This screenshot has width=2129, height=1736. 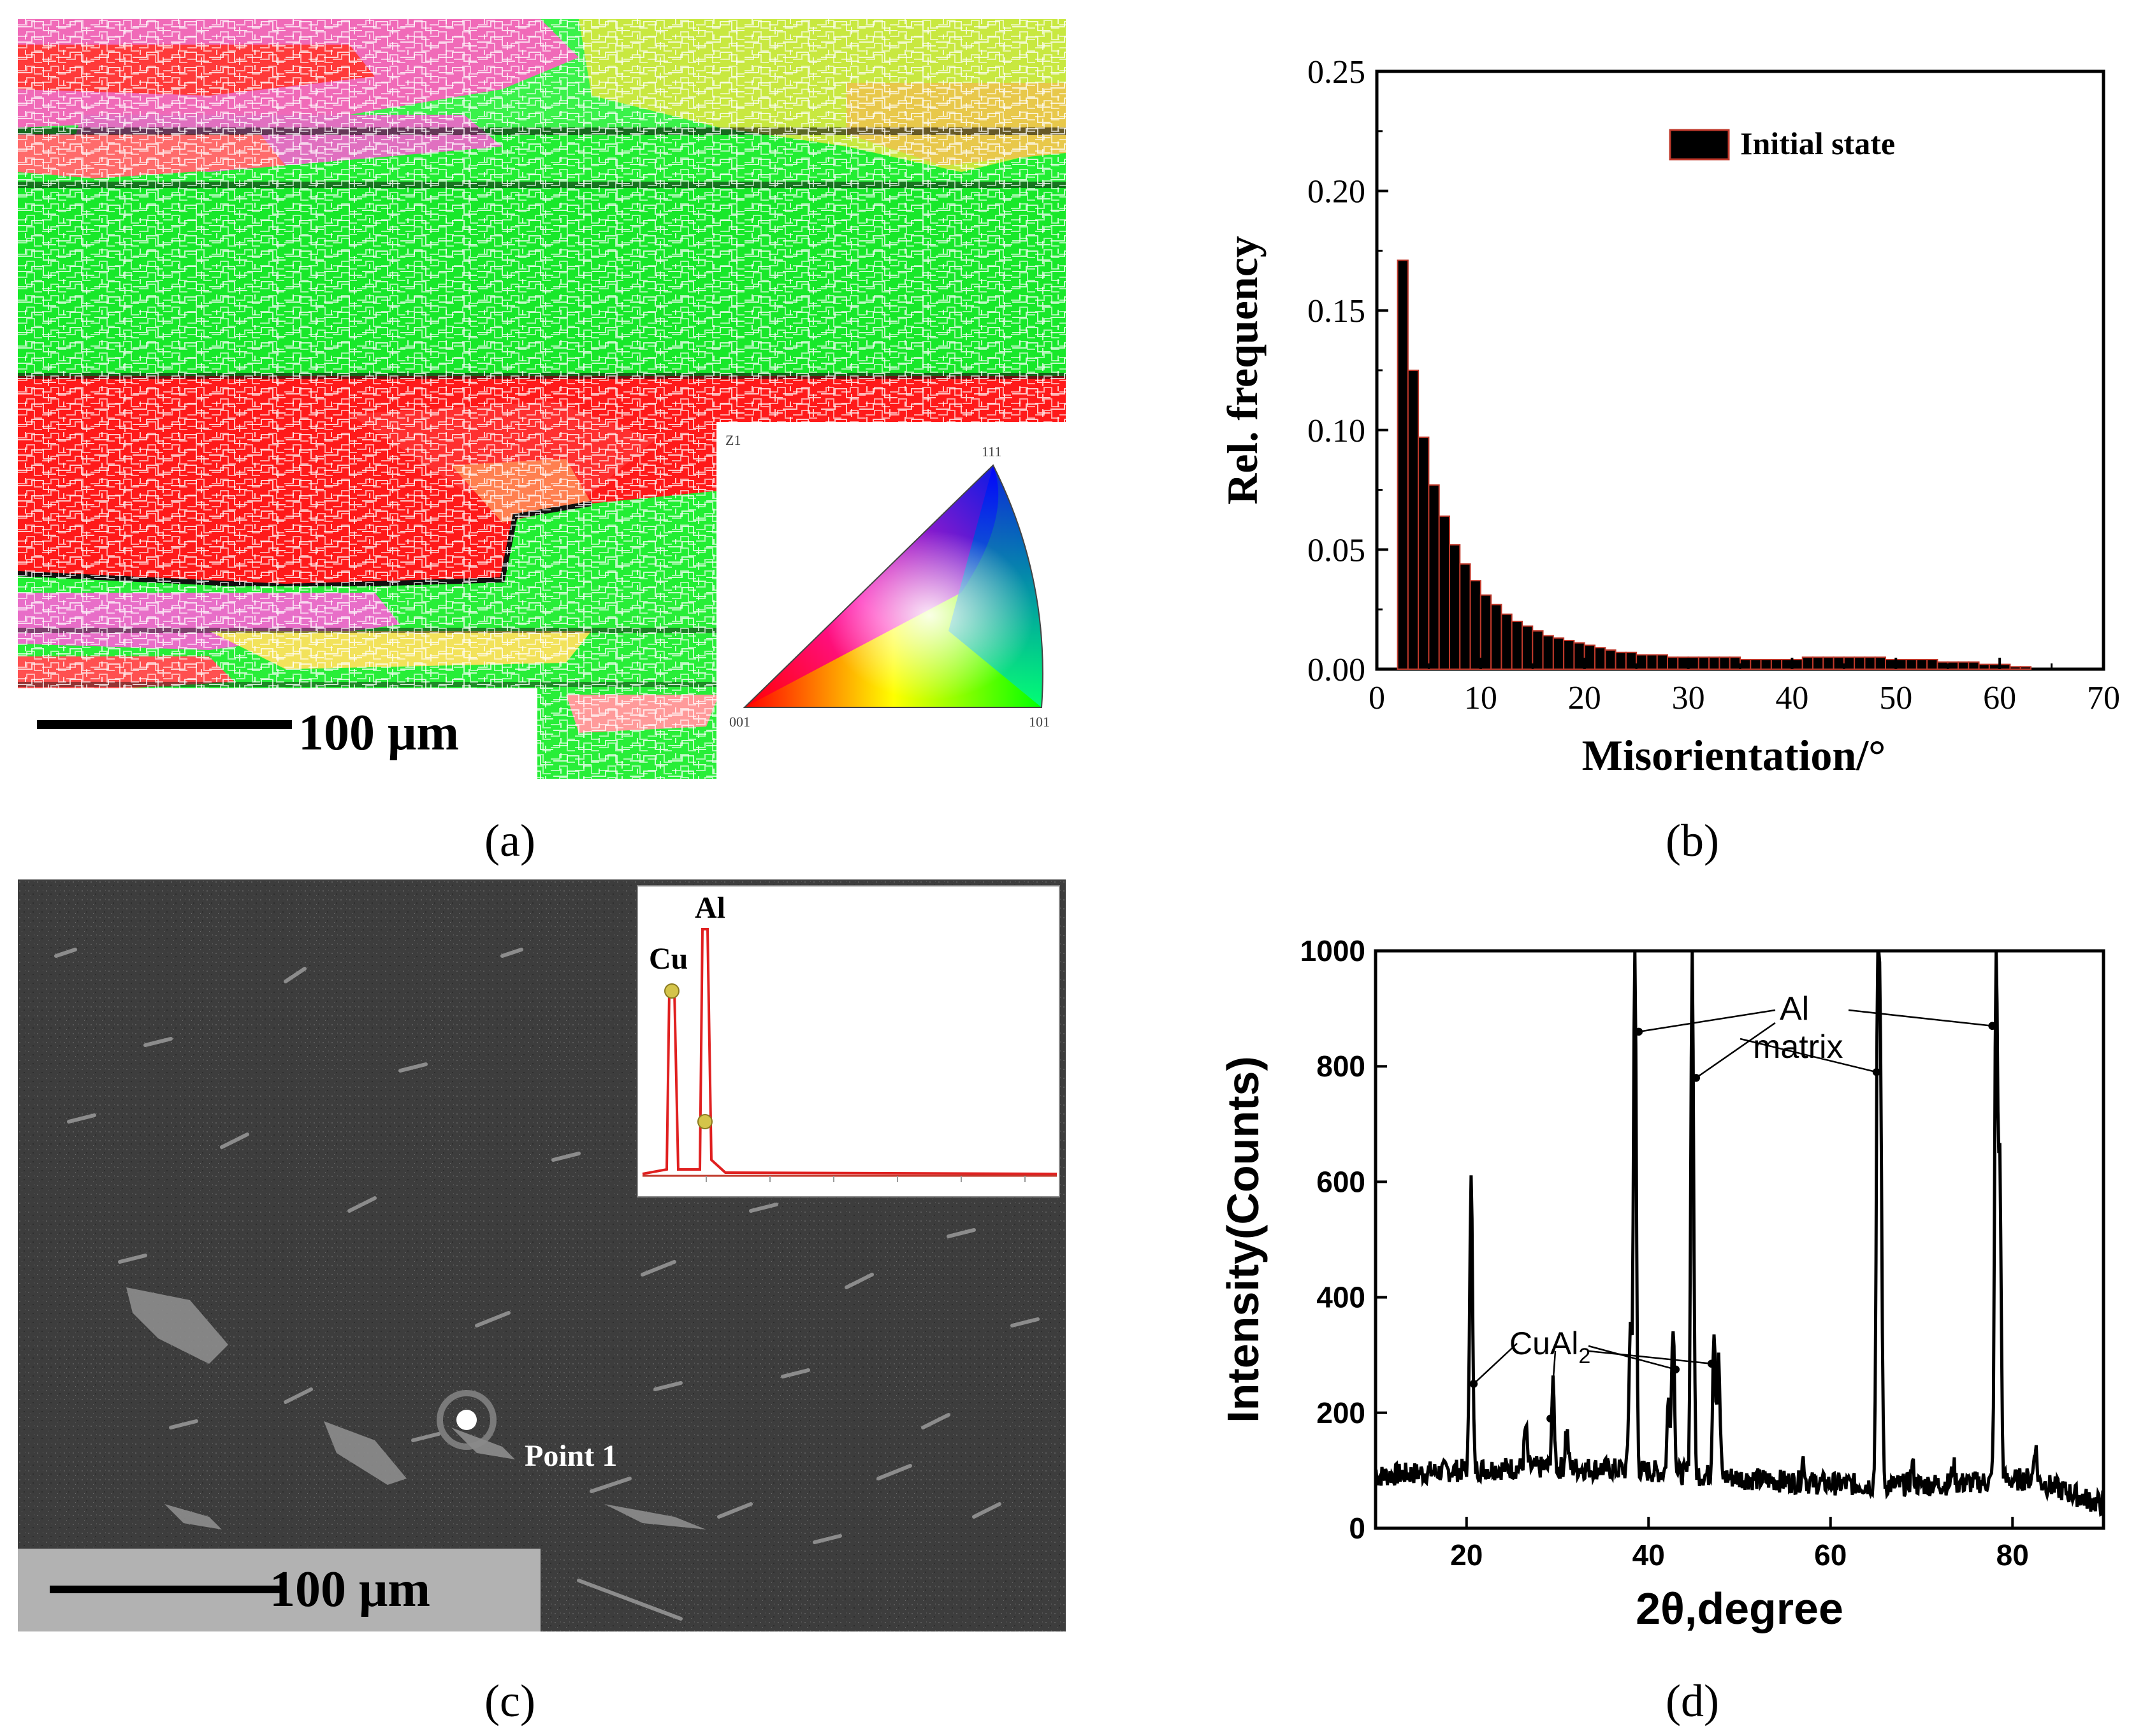 I want to click on ipf-label-001: 001, so click(x=739, y=722).